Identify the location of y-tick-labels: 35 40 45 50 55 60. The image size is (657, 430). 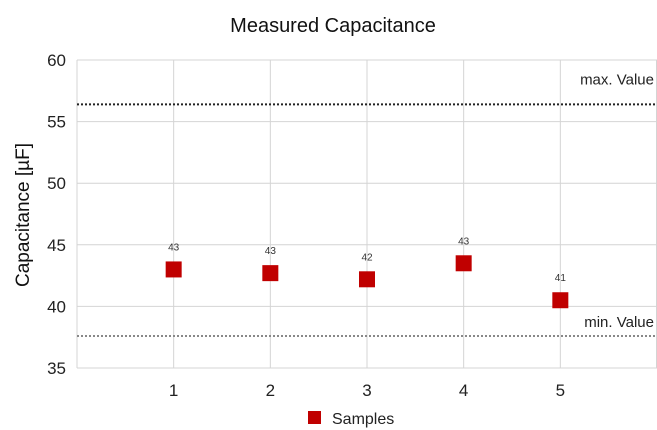
(56, 214).